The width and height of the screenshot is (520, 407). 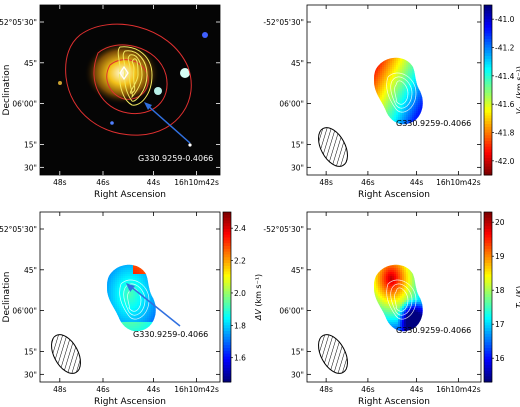 I want to click on x-tick-label: 46s, so click(x=103, y=182).